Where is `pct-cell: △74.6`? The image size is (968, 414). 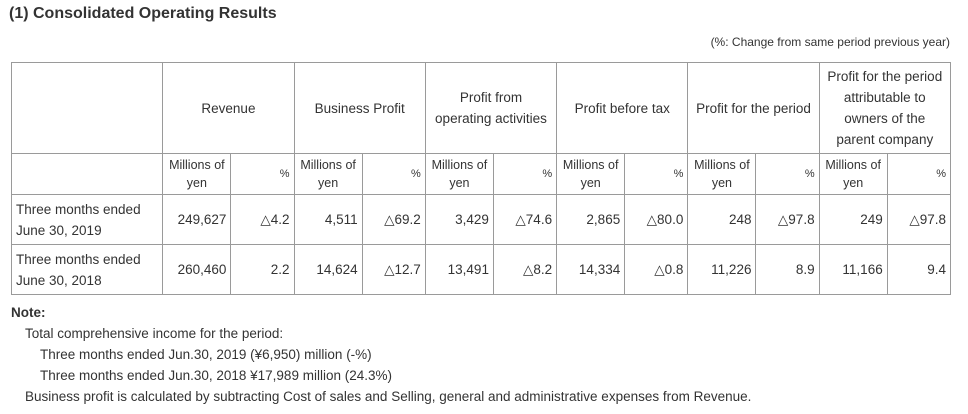 pct-cell: △74.6 is located at coordinates (525, 219).